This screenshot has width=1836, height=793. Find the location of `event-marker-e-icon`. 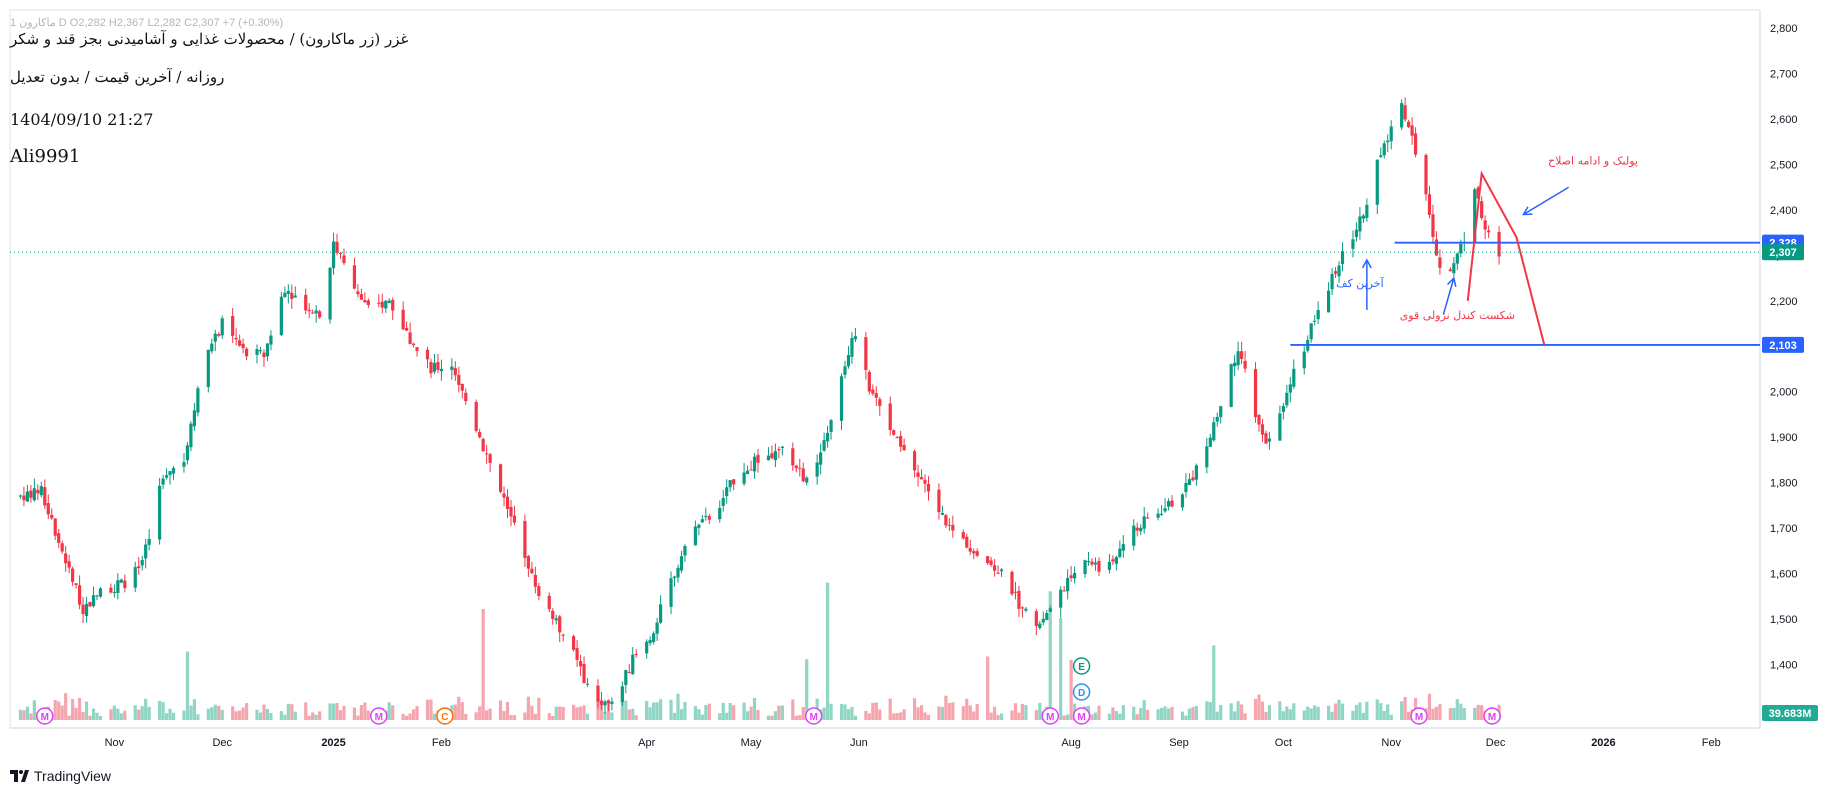

event-marker-e-icon is located at coordinates (1081, 666).